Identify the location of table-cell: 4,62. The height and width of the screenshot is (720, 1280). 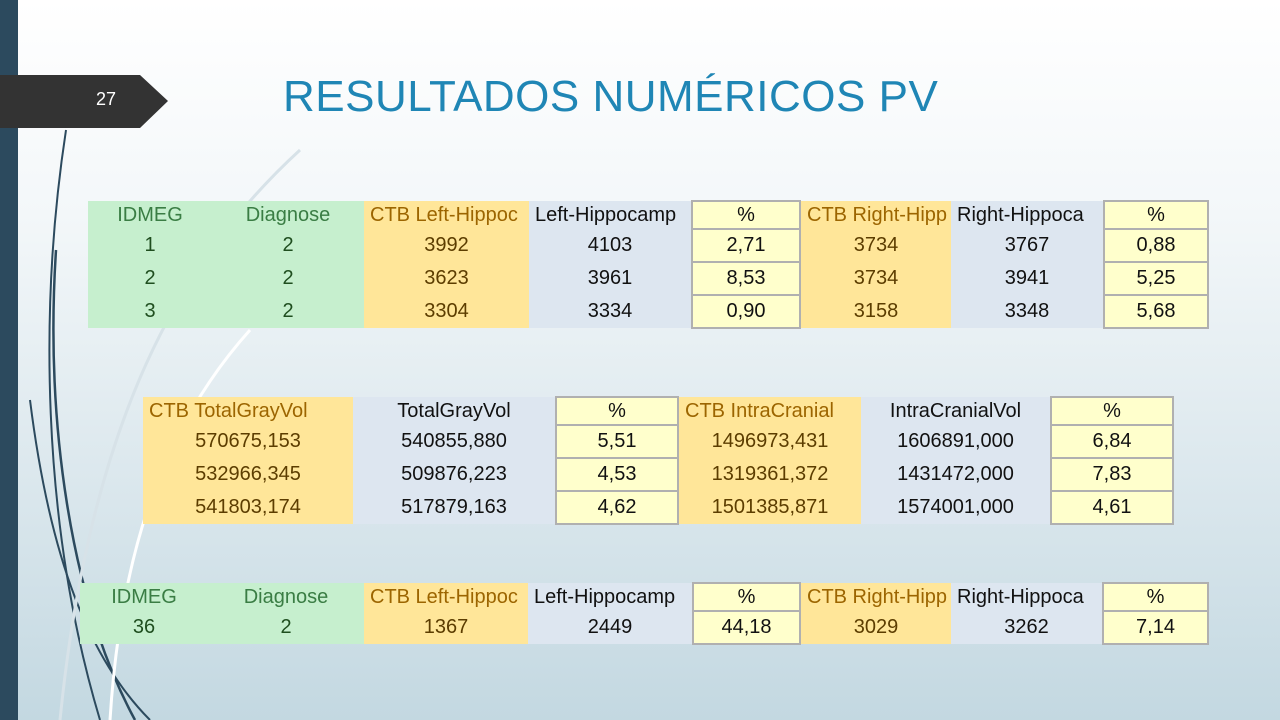
(617, 507).